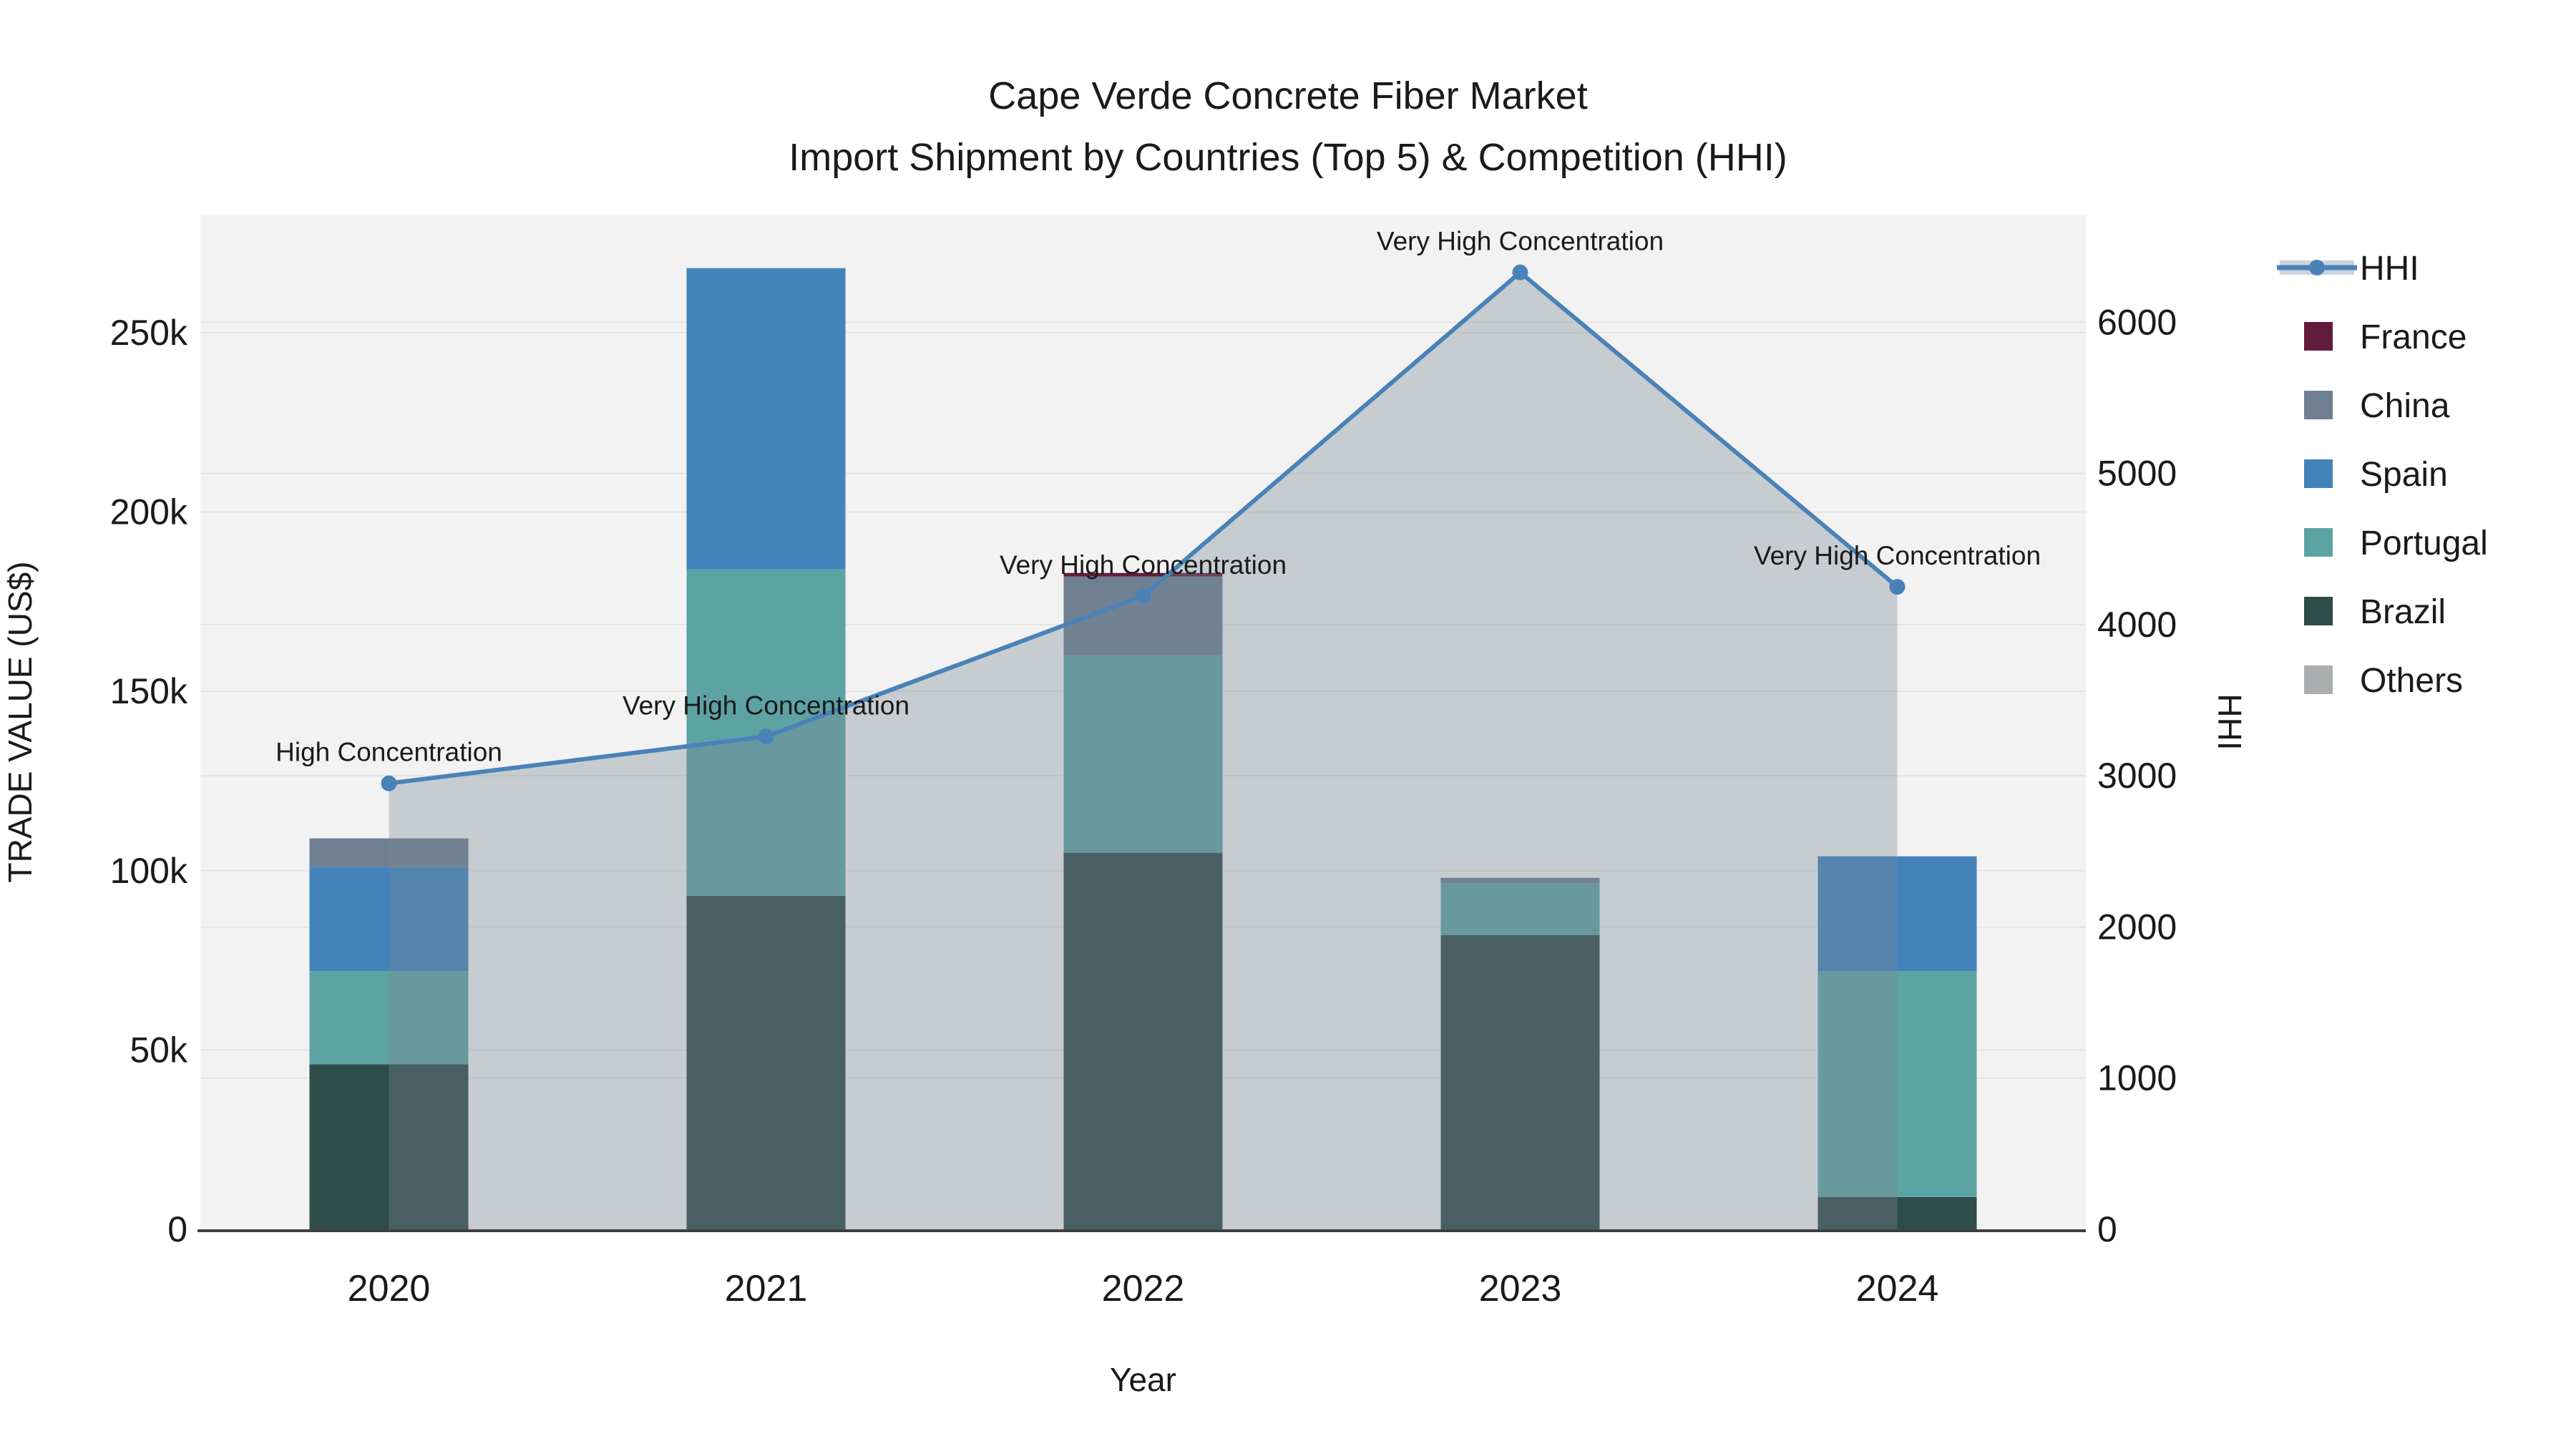  What do you see at coordinates (1143, 1040) in the screenshot?
I see `bar-segment-brazil-2022` at bounding box center [1143, 1040].